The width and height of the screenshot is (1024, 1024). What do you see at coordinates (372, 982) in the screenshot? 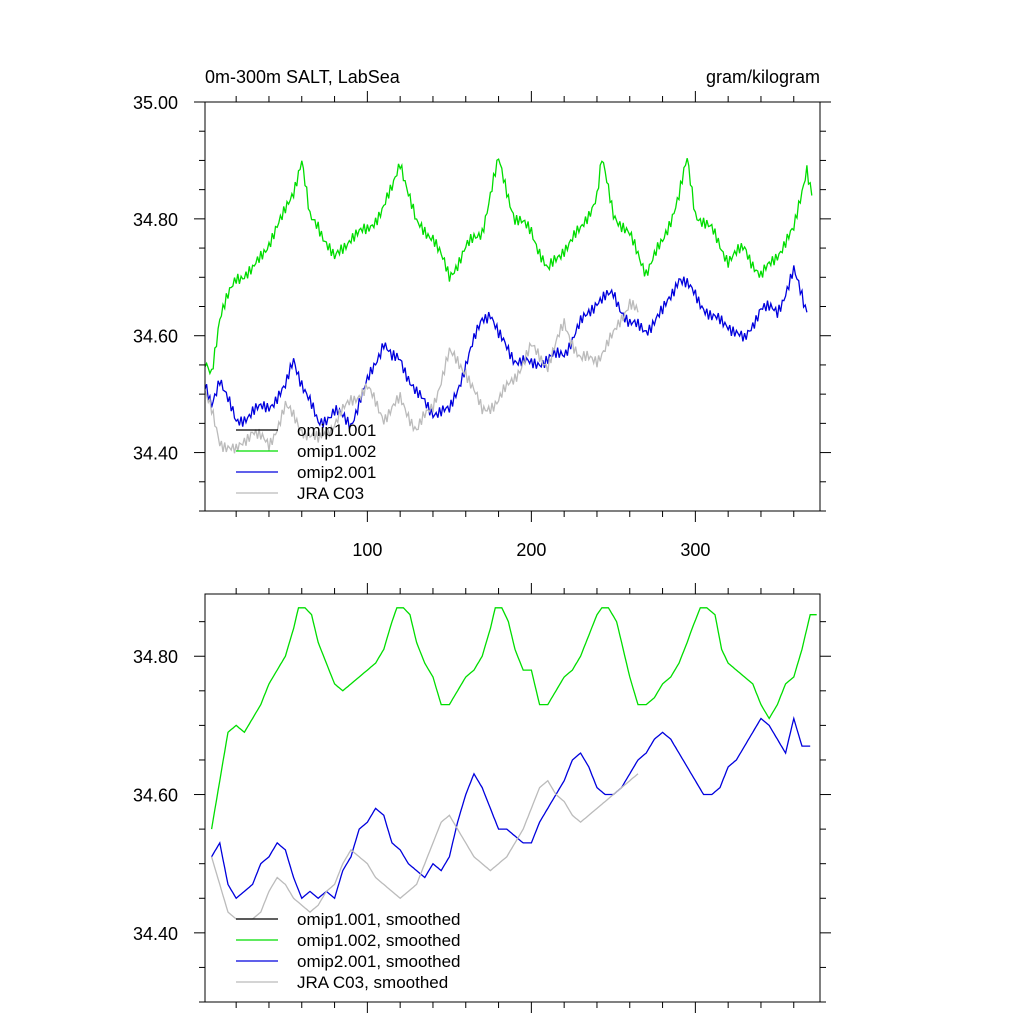
I see `legend-label-3: JRA C03, smoothed` at bounding box center [372, 982].